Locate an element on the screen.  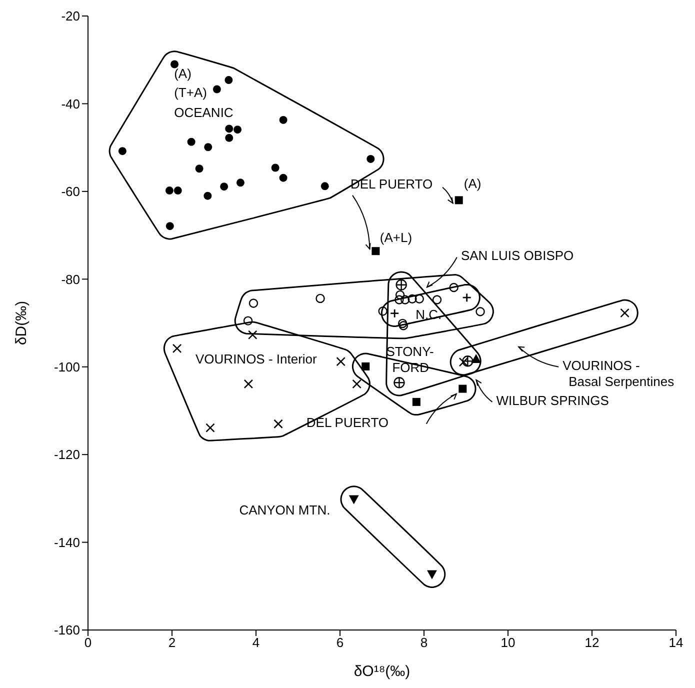
y-tick-label: -20 is located at coordinates (70, 16).